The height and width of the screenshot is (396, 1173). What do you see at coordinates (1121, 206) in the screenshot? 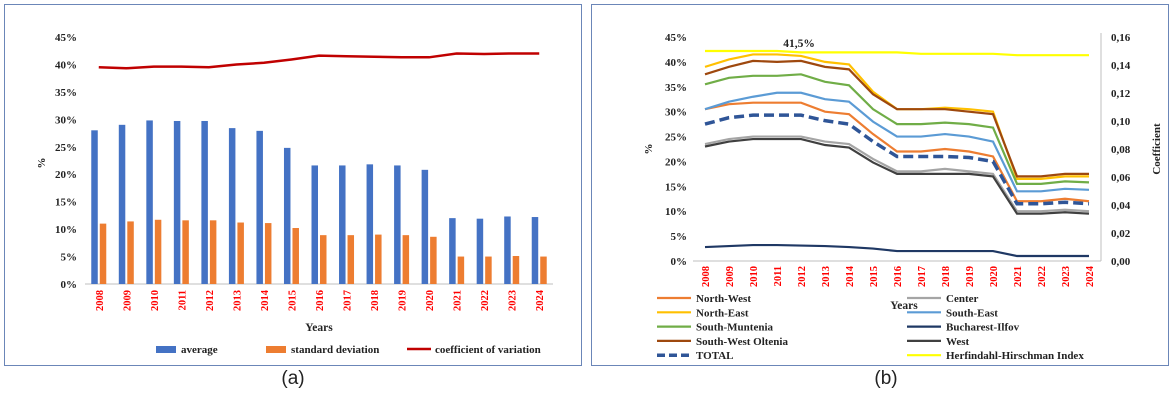
I see `y-right-tick-label: 0,04` at bounding box center [1121, 206].